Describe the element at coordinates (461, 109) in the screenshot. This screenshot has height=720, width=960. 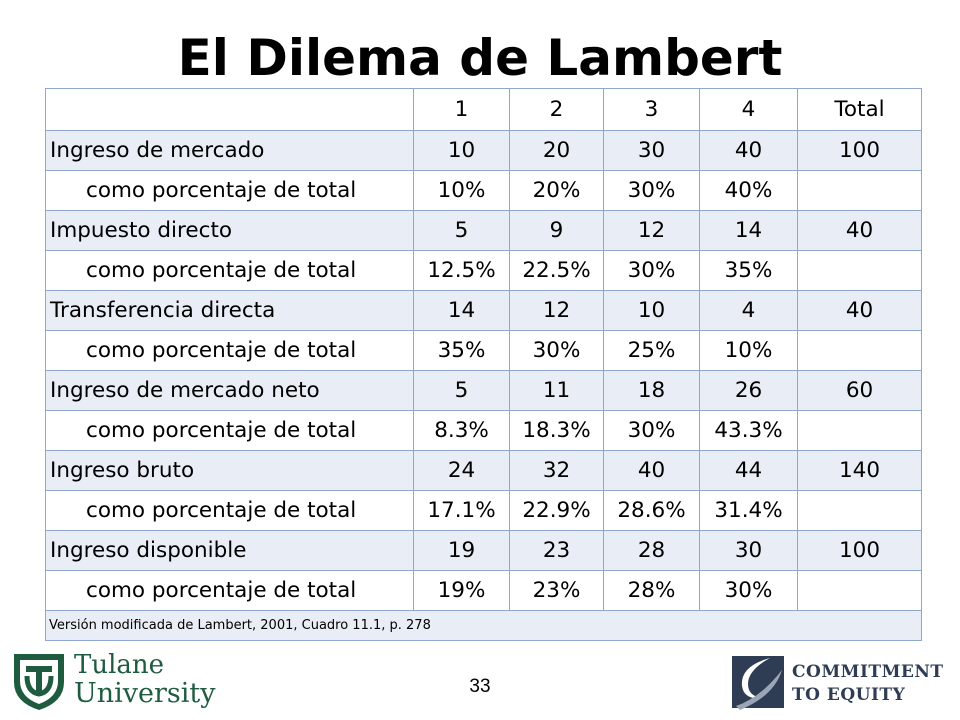
I see `column-header: 1` at that location.